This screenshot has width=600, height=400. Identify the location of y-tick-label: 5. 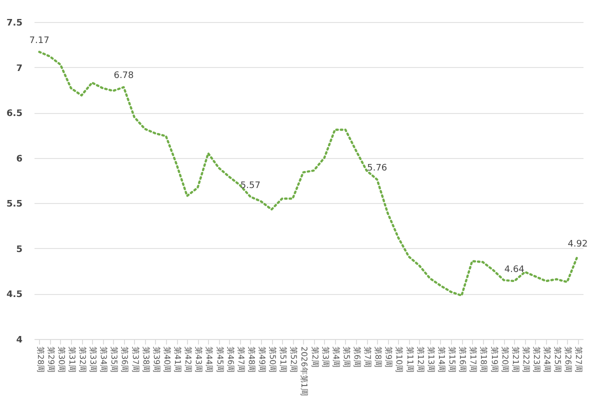
(19, 249).